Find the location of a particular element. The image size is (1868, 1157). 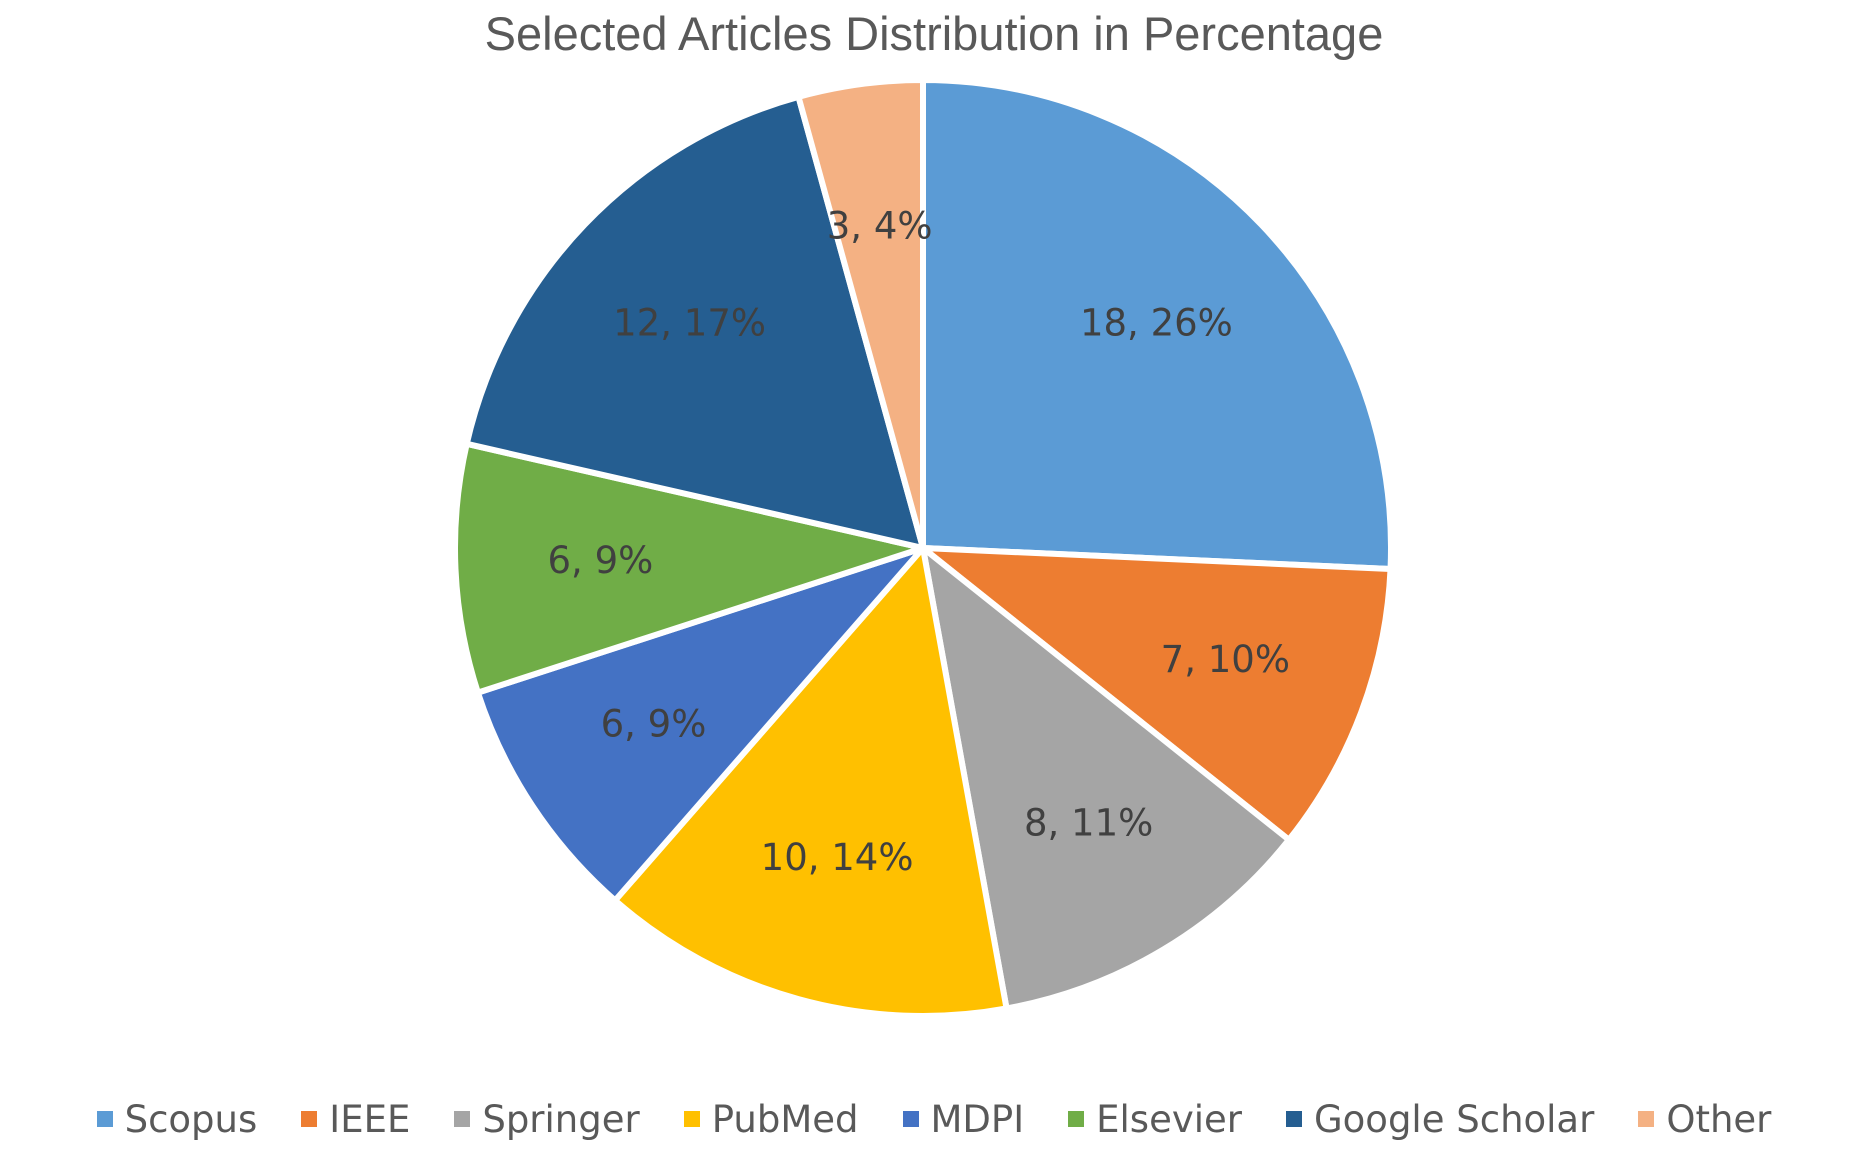

pie-slice-ieee is located at coordinates (1157, 694).